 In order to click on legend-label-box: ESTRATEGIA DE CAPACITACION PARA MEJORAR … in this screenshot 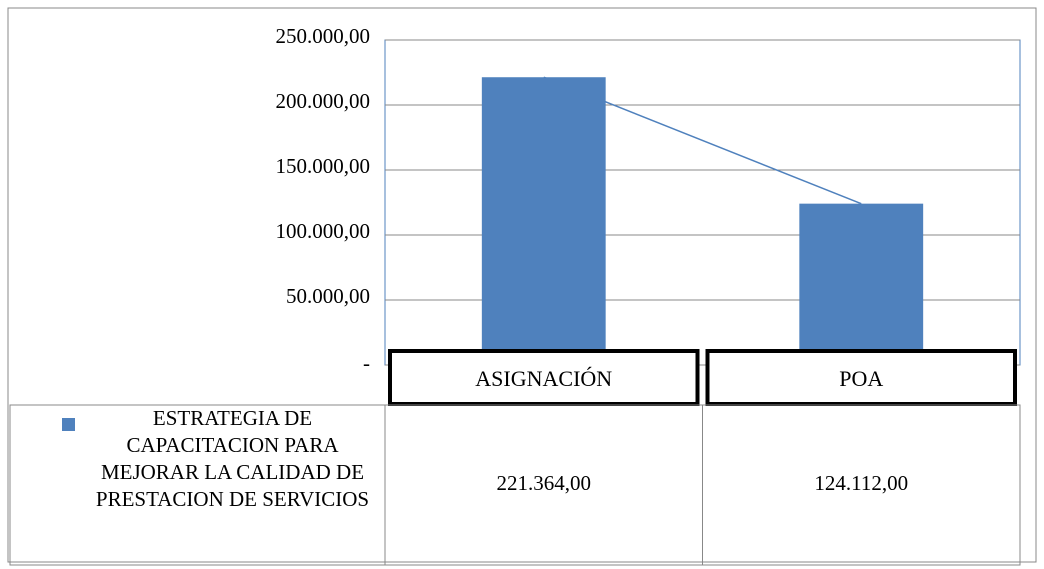, I will do `click(232, 458)`.